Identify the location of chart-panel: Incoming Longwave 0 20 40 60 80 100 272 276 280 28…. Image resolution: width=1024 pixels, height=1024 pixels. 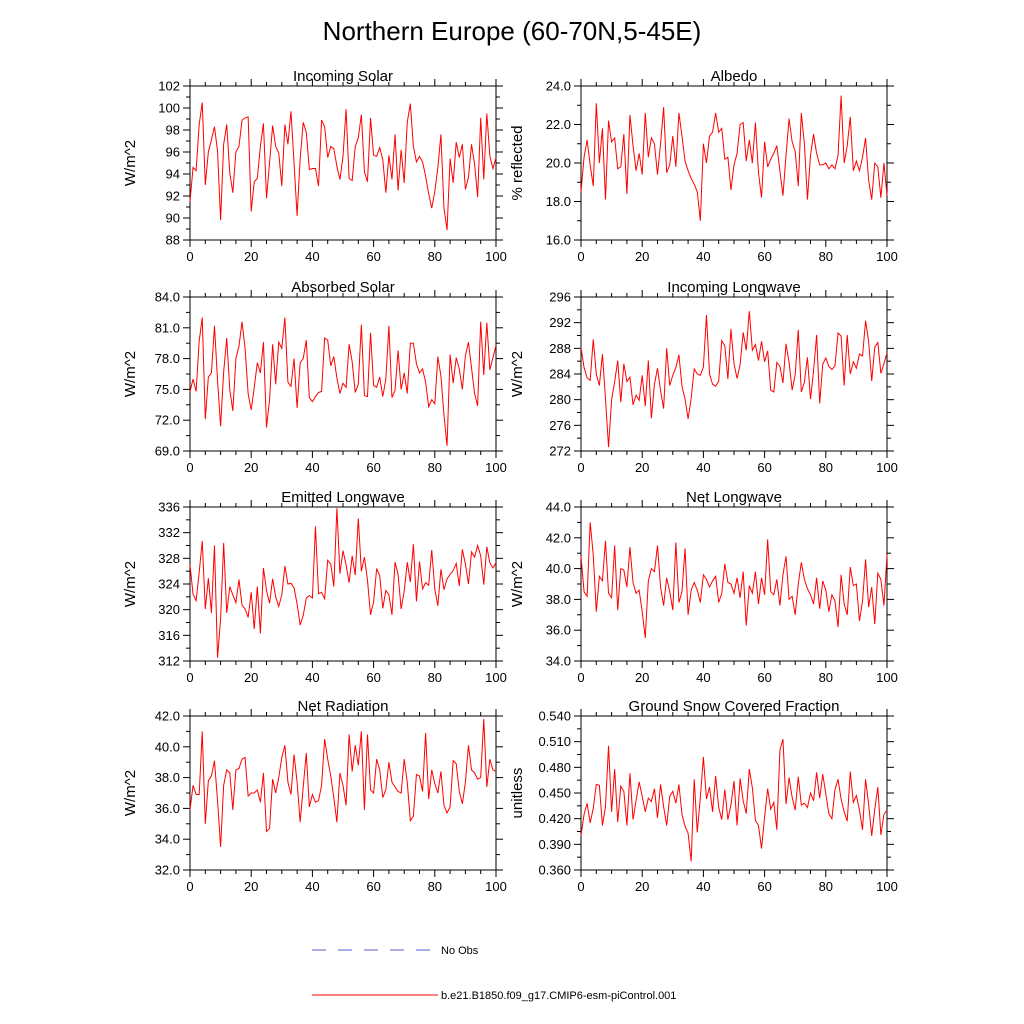
(703, 377).